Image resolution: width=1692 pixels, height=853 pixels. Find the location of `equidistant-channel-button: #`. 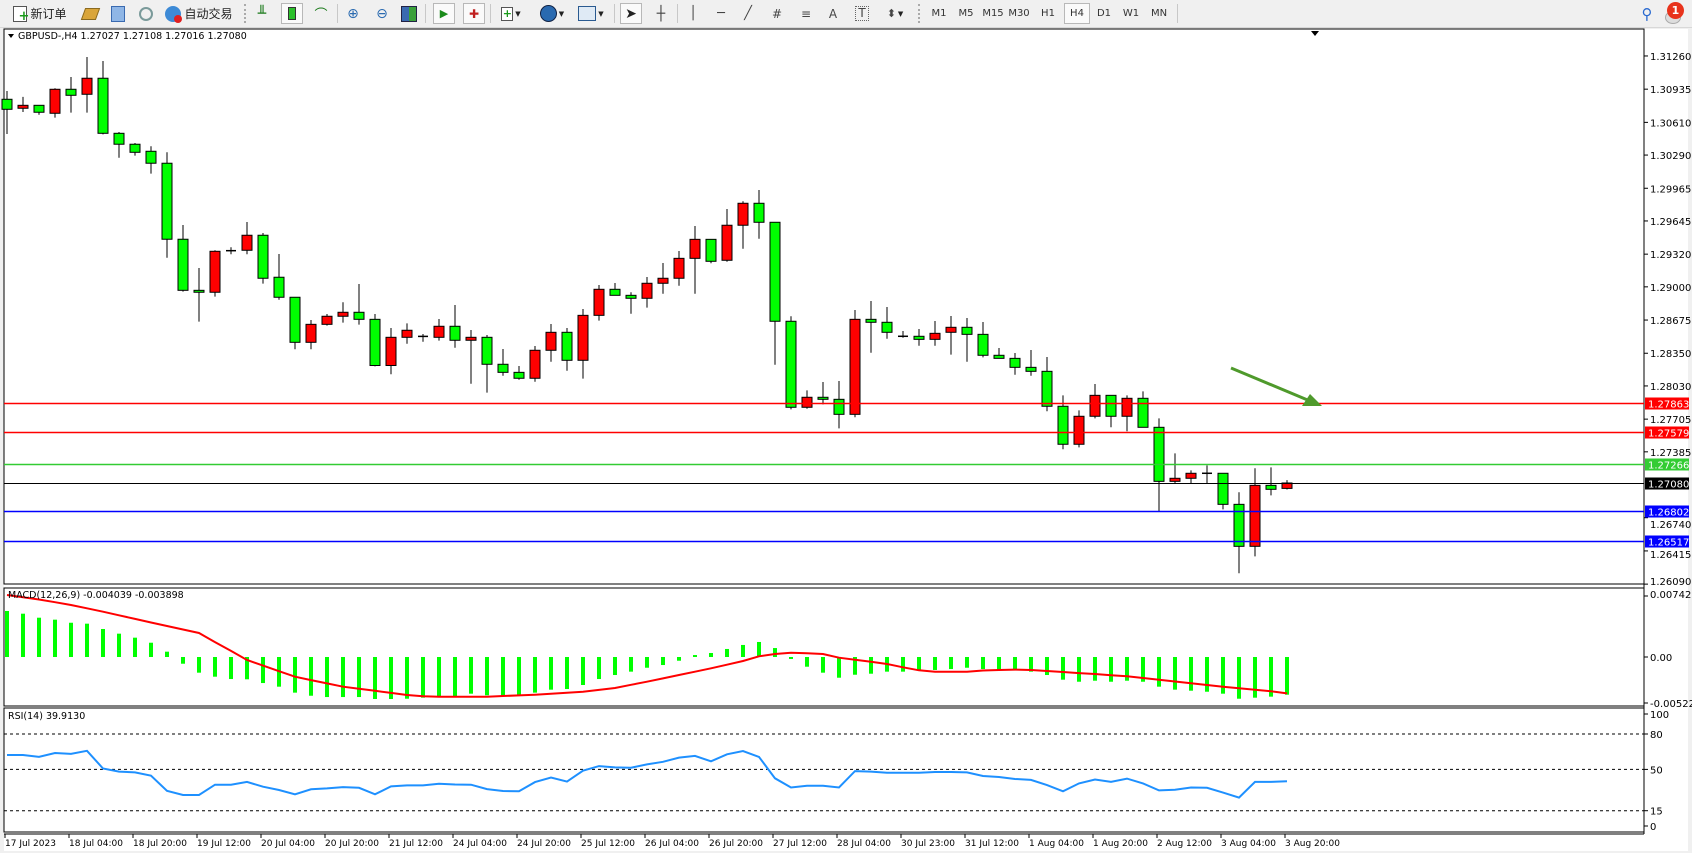

equidistant-channel-button: # is located at coordinates (777, 13).